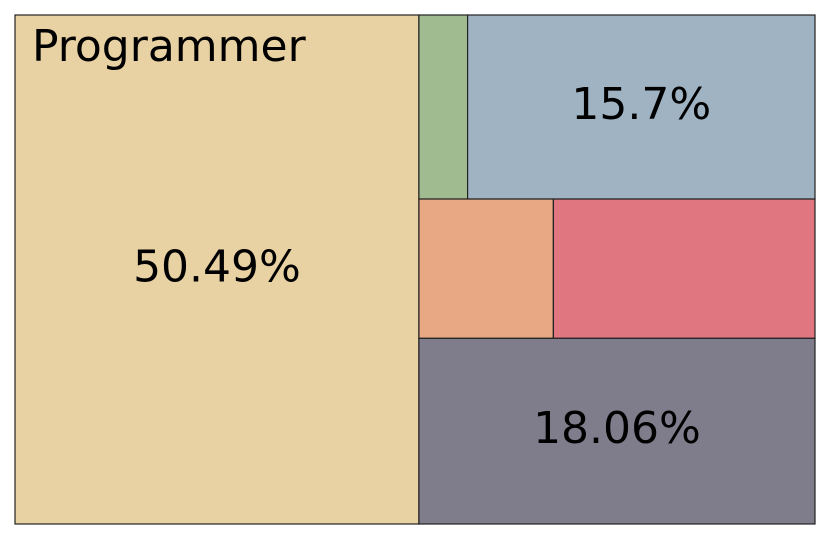 This screenshot has height=540, width=830. I want to click on value-label: 18.06%, so click(617, 428).